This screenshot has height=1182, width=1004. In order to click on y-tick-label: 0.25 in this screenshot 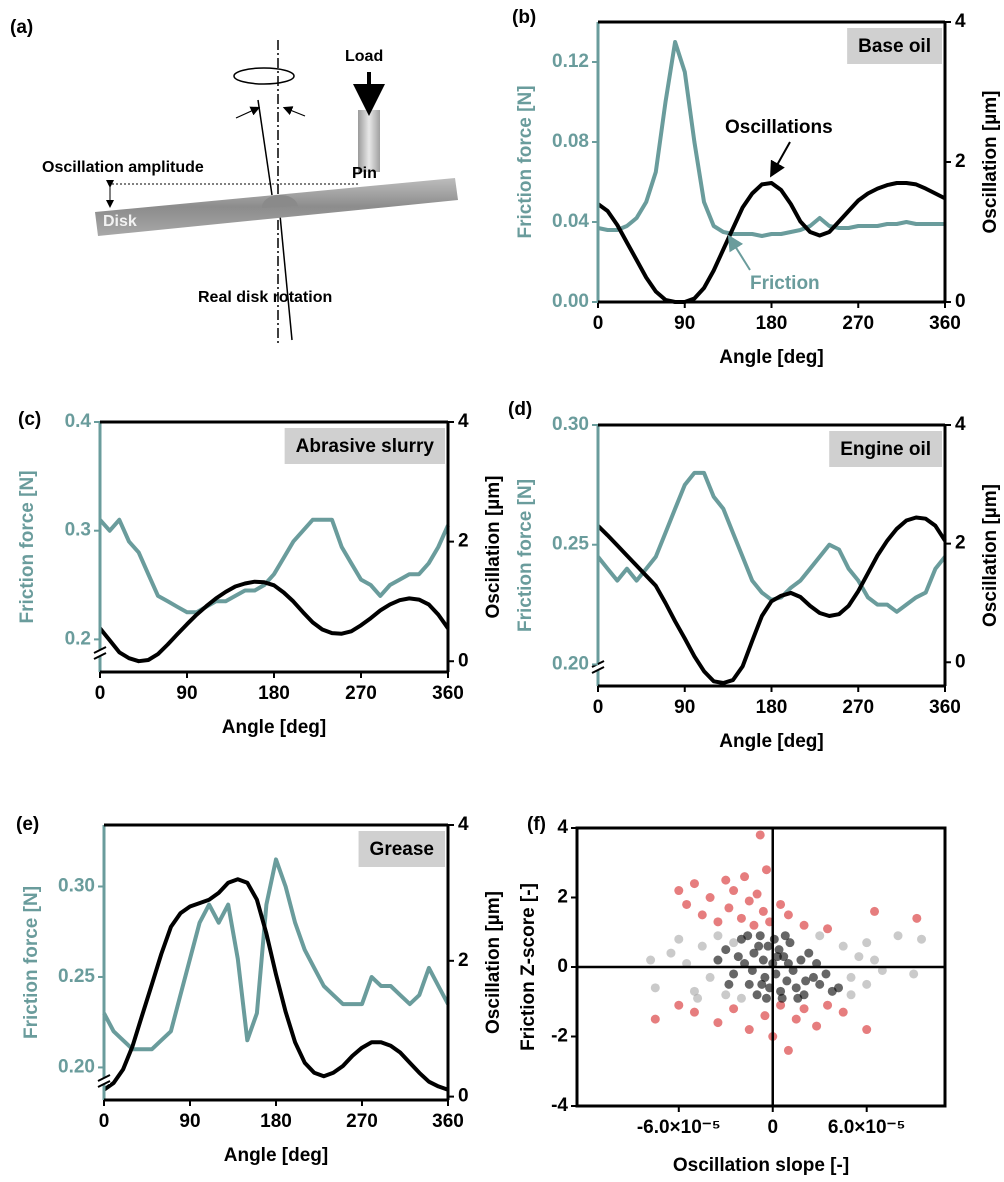, I will do `click(570, 544)`.